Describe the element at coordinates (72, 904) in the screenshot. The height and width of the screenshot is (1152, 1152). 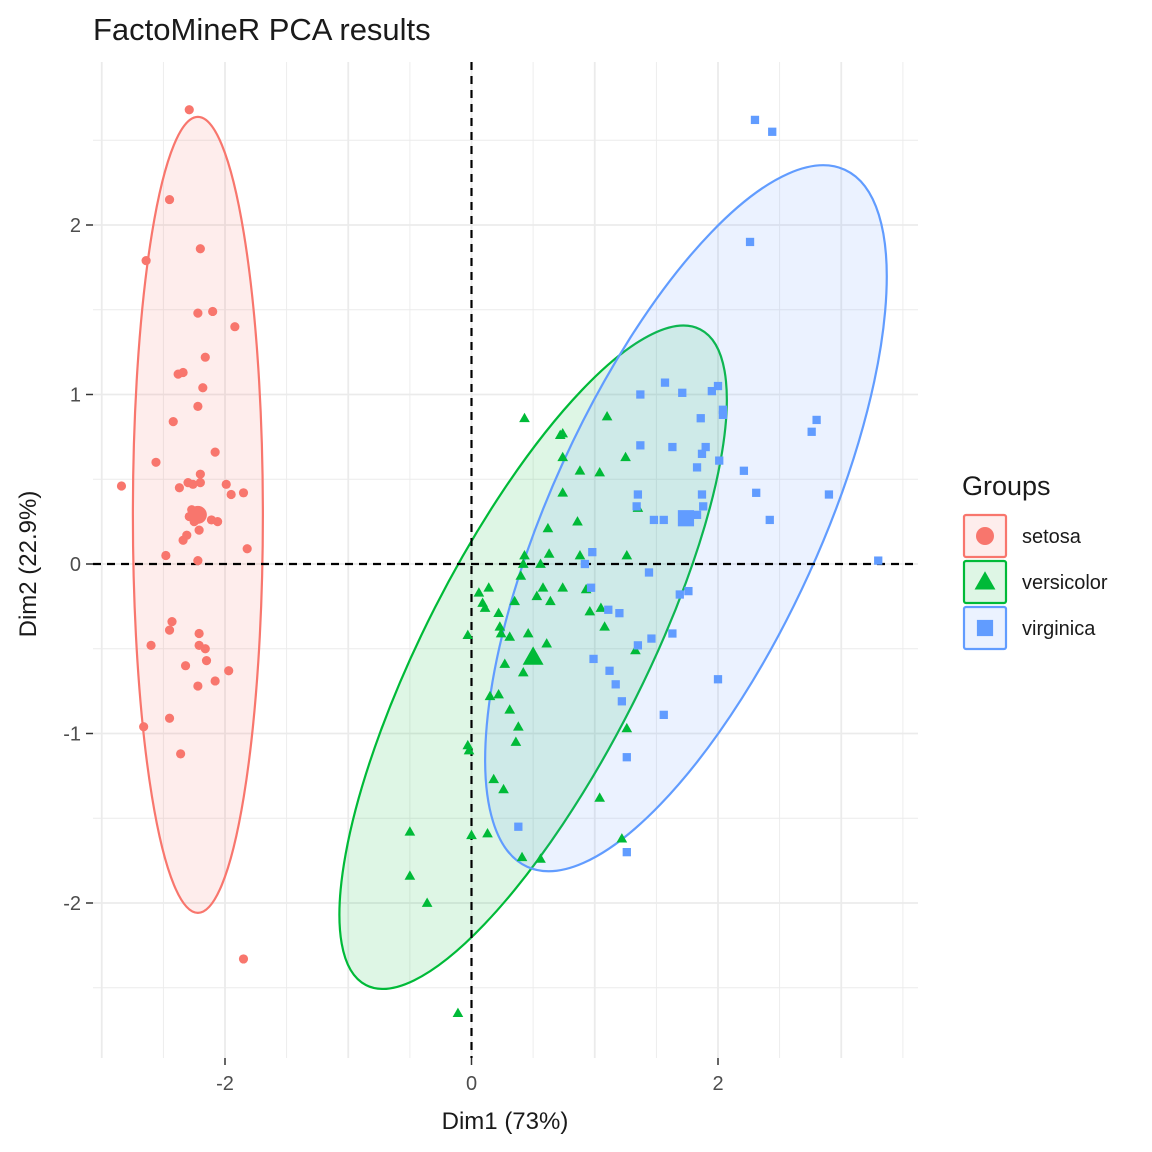
I see `y-tick-label: -2` at that location.